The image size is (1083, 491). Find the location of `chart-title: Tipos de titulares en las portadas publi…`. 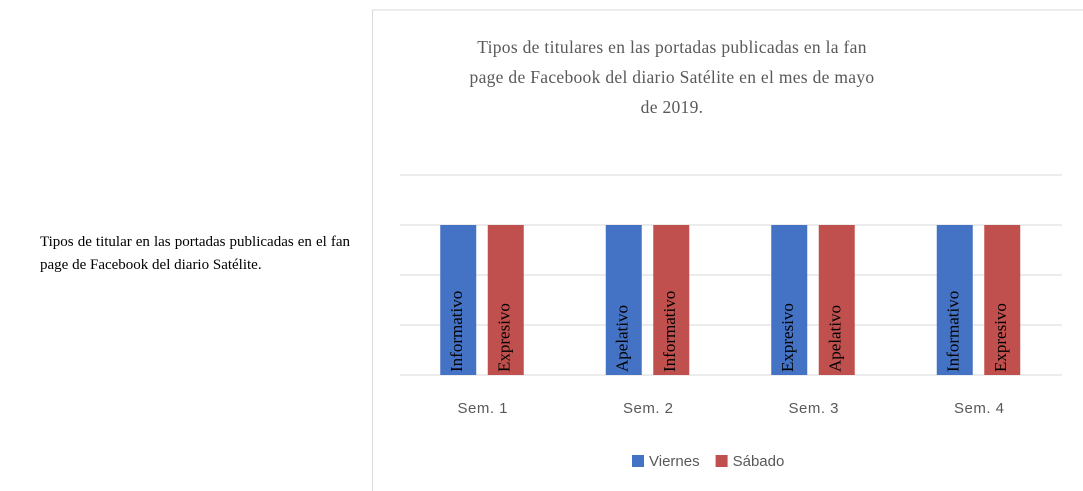

chart-title: Tipos de titulares en las portadas publi… is located at coordinates (672, 77).